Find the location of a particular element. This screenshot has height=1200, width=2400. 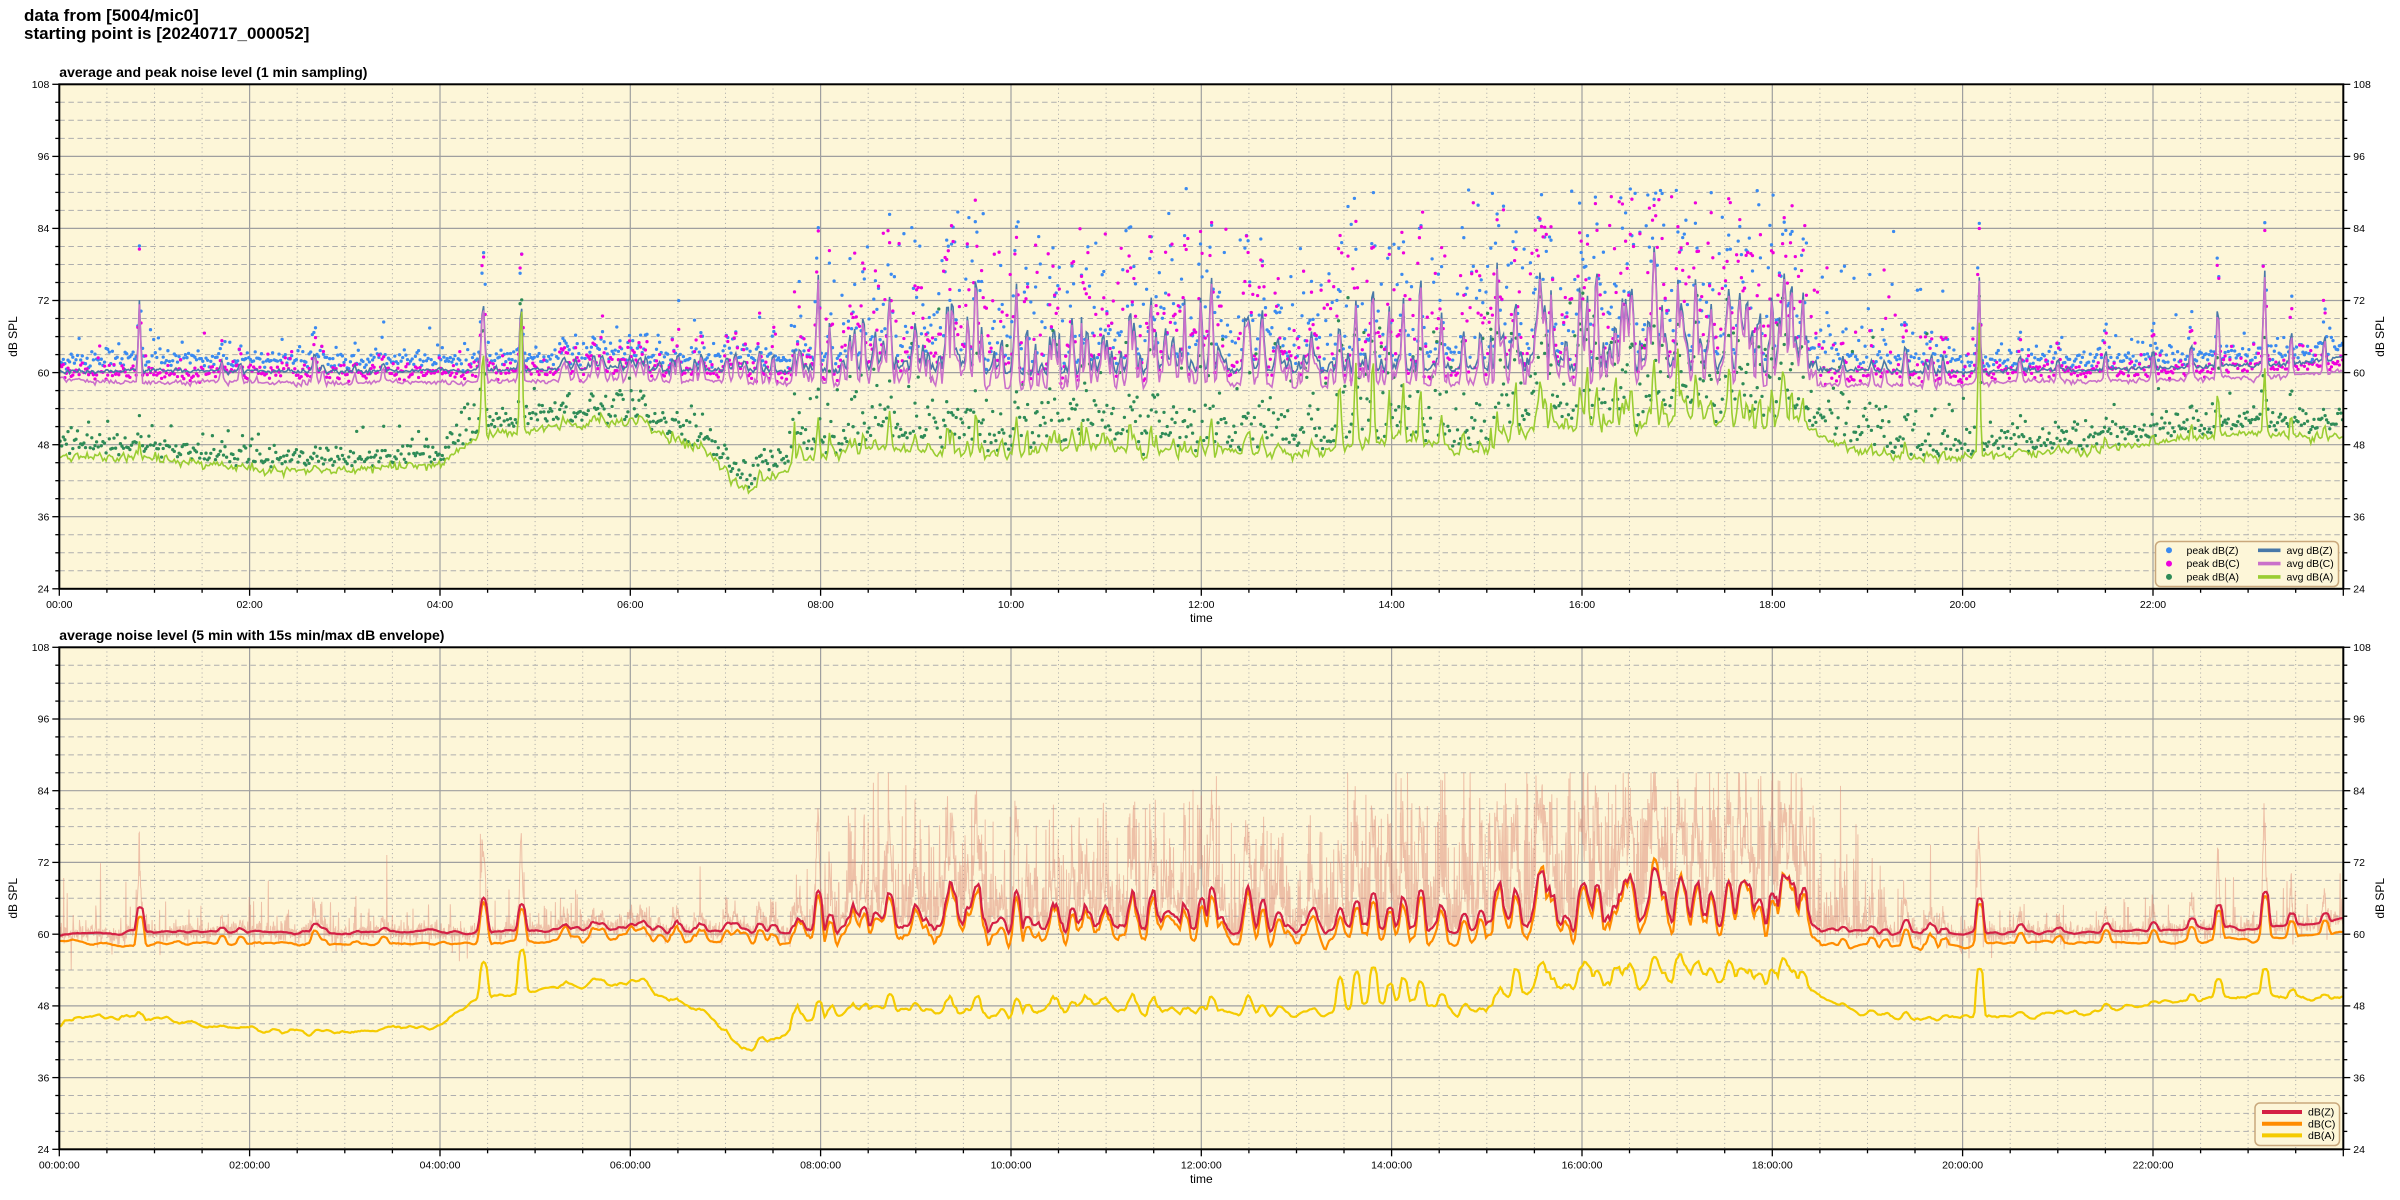

svg-text: dB(Z) is located at coordinates (2321, 1113).